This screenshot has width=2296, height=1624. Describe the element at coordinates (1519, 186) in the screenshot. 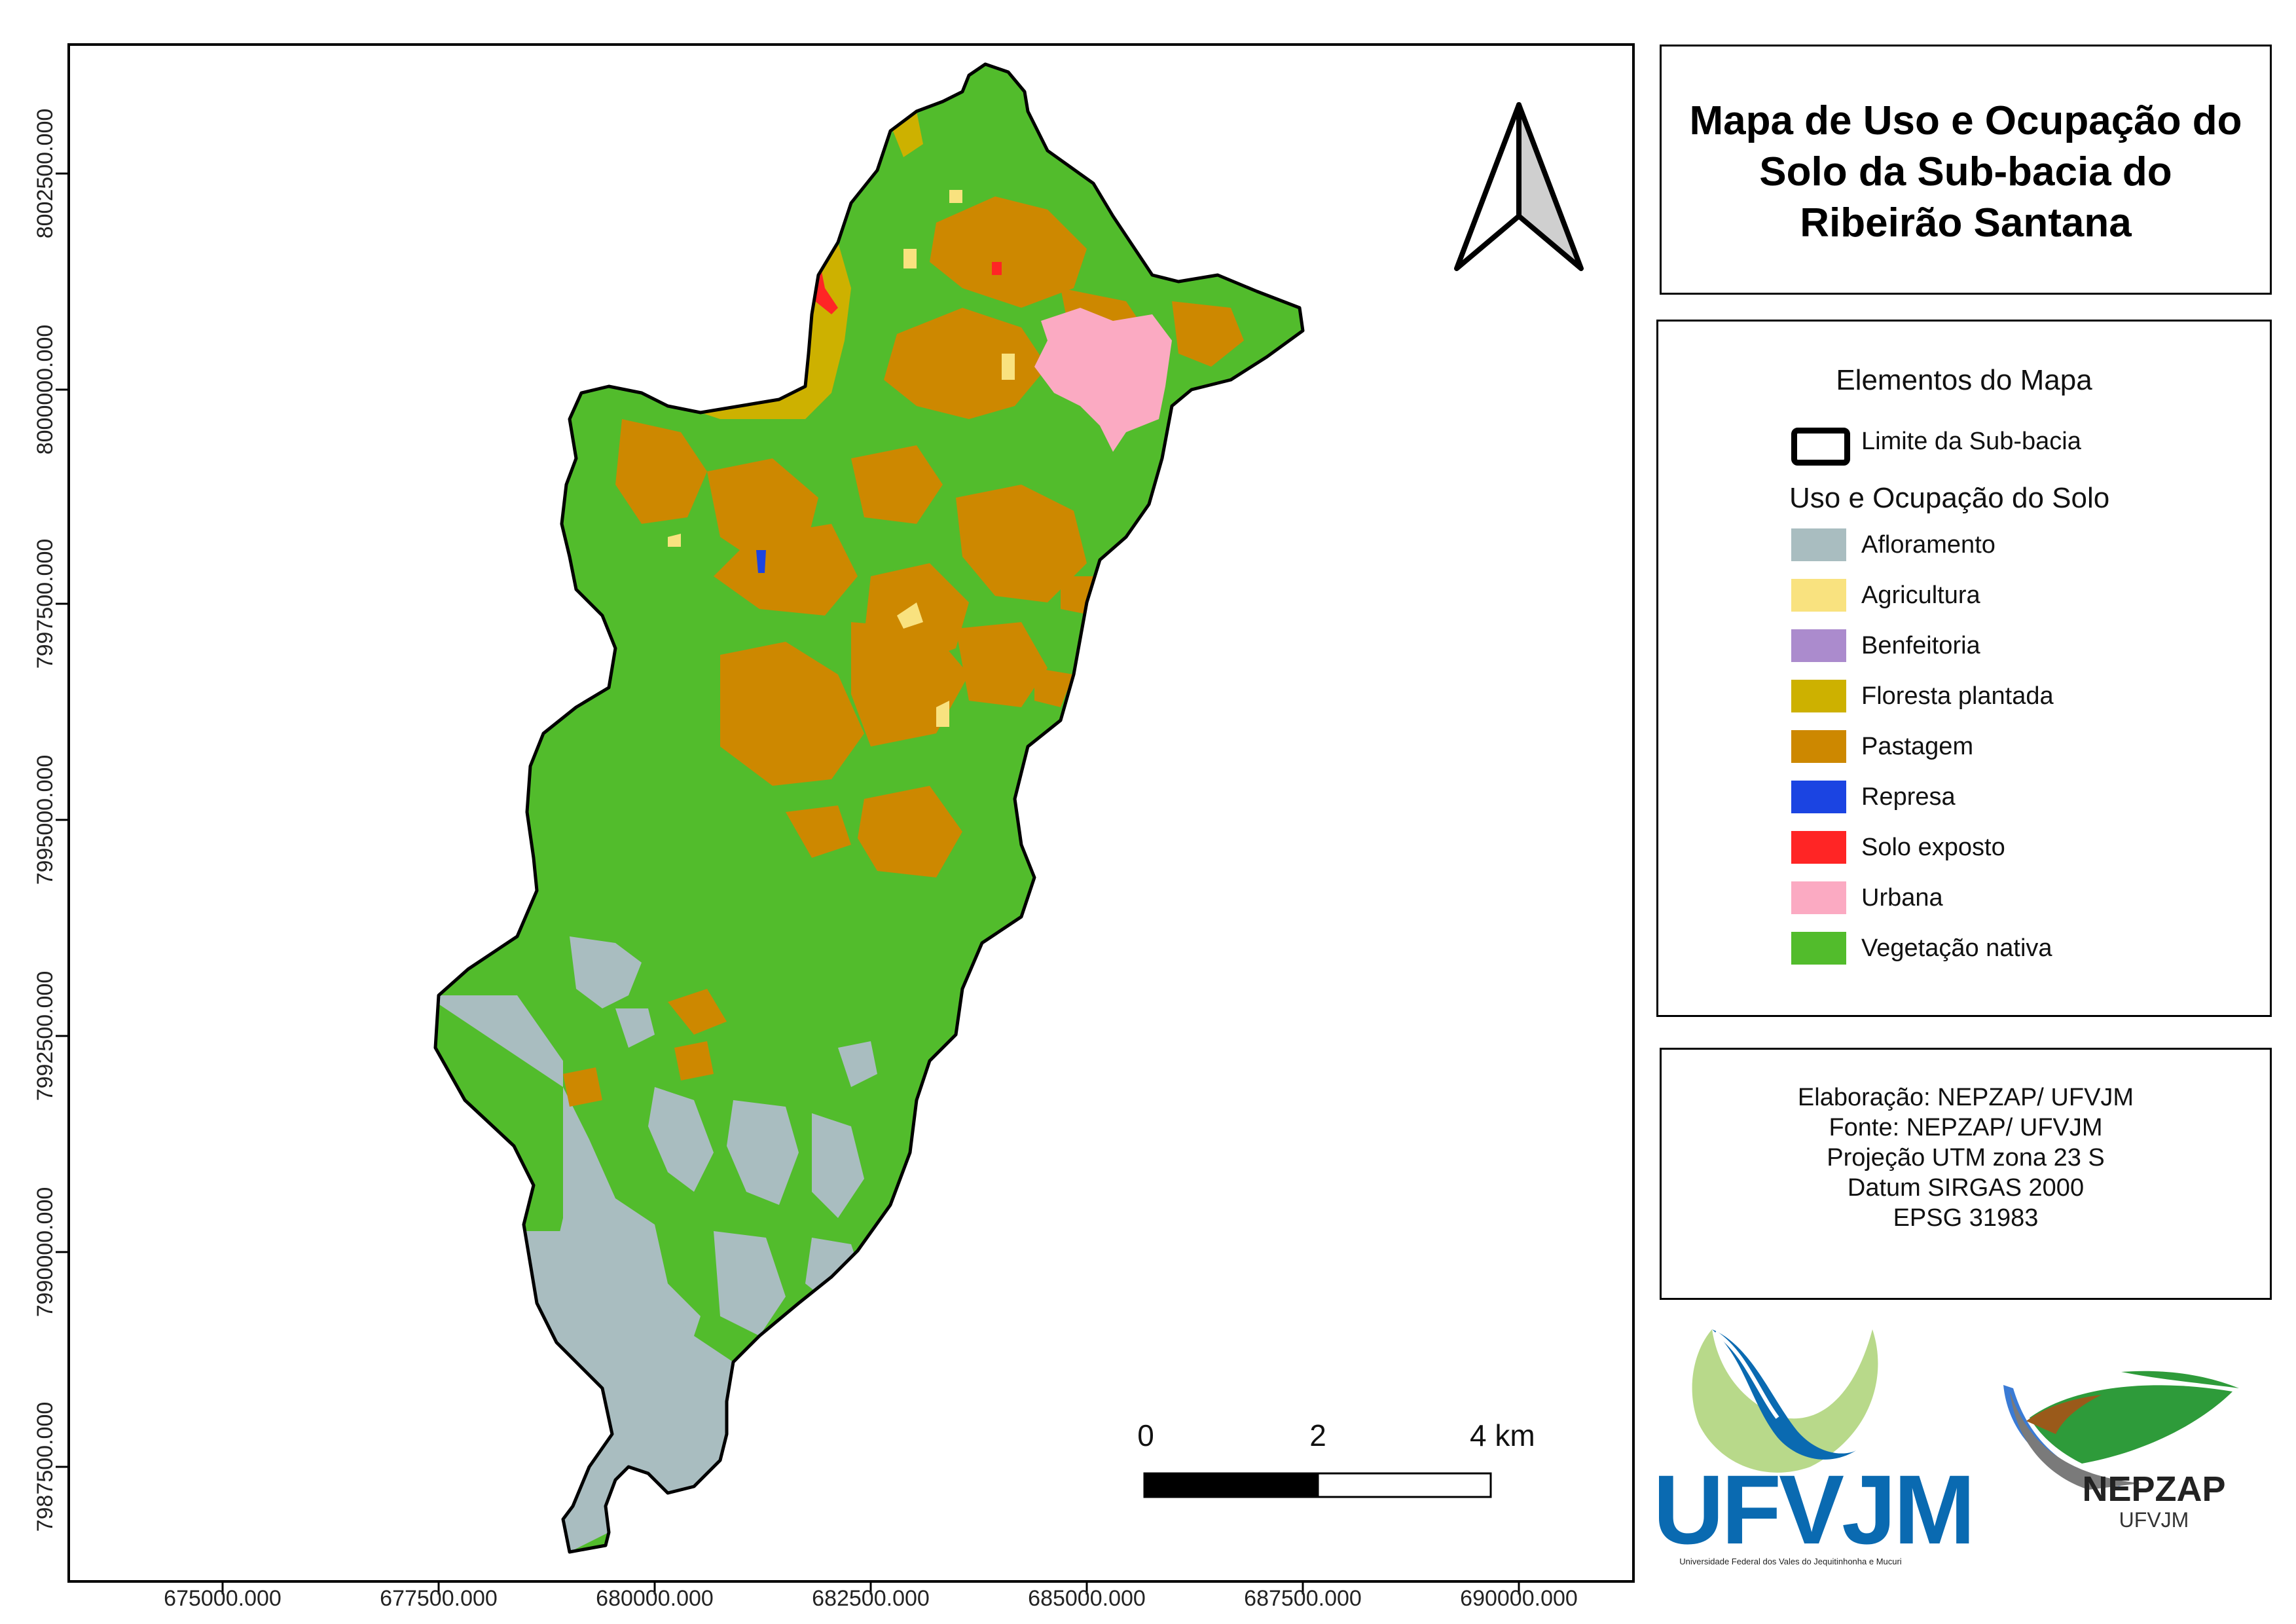

I see `north-arrow-icon` at that location.